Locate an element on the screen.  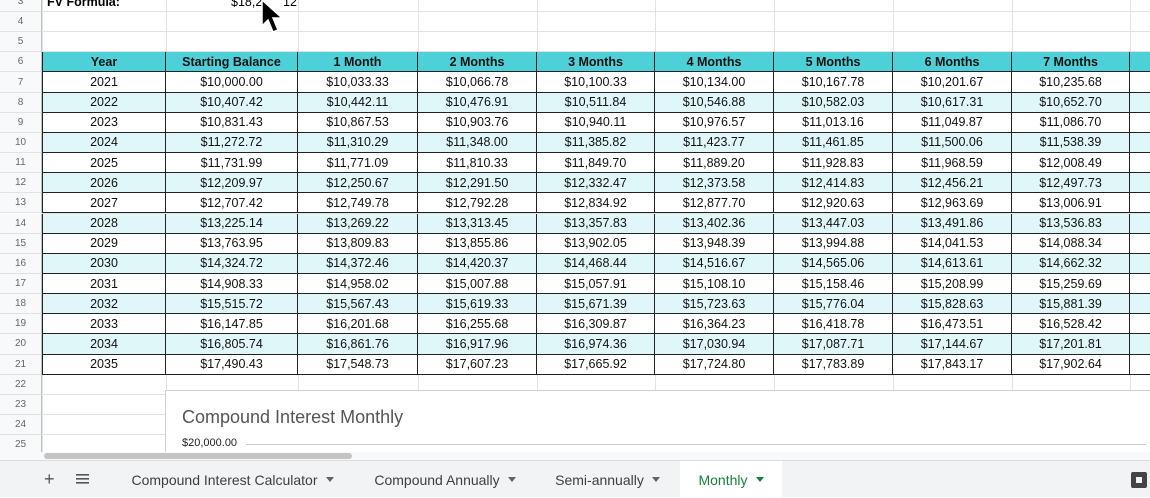
data-cell: $17,201.81 is located at coordinates (1071, 344).